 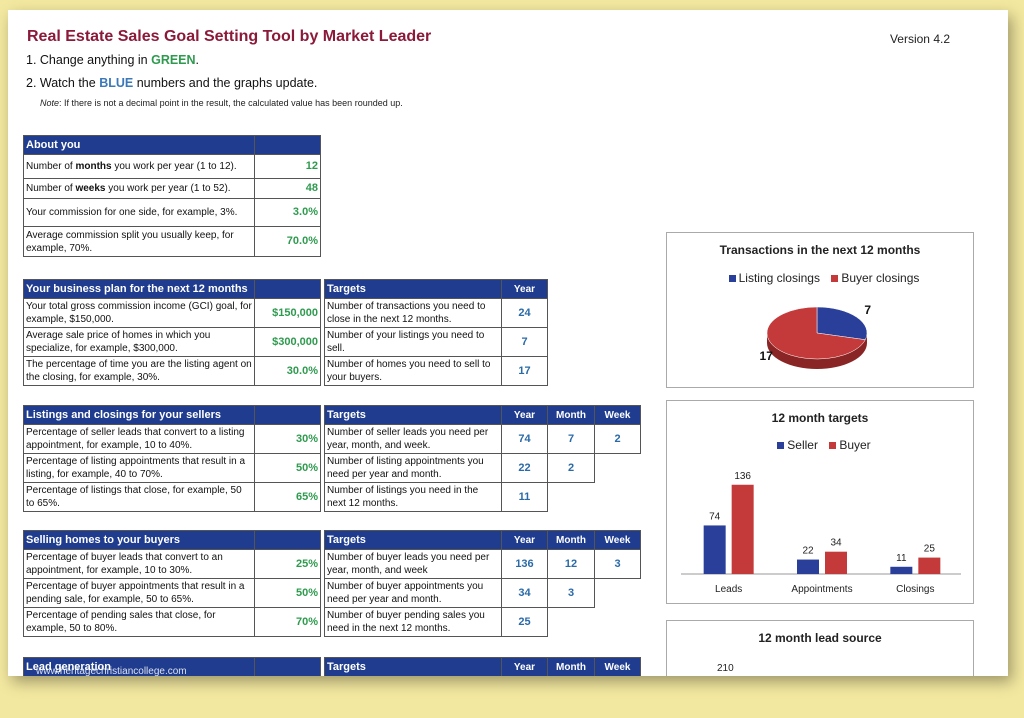 What do you see at coordinates (89, 60) in the screenshot?
I see `step1-text: 1. Change anything in` at bounding box center [89, 60].